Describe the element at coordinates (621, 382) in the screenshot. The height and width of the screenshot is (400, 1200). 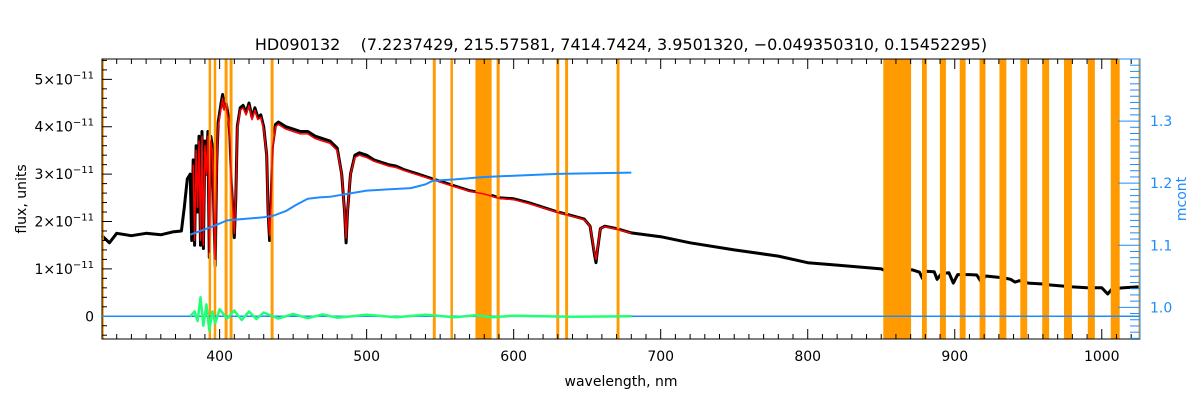
I see `x-axis-label: wavelength, nm` at that location.